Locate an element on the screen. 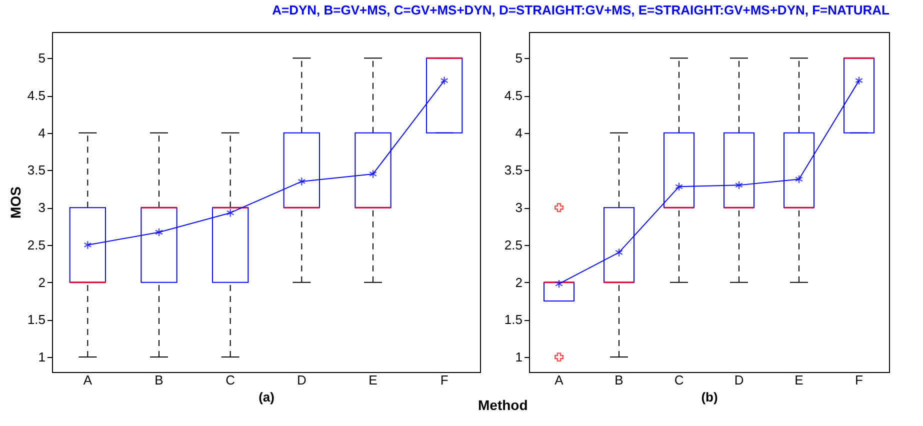 The image size is (923, 426). x-axis-title: (a) is located at coordinates (266, 397).